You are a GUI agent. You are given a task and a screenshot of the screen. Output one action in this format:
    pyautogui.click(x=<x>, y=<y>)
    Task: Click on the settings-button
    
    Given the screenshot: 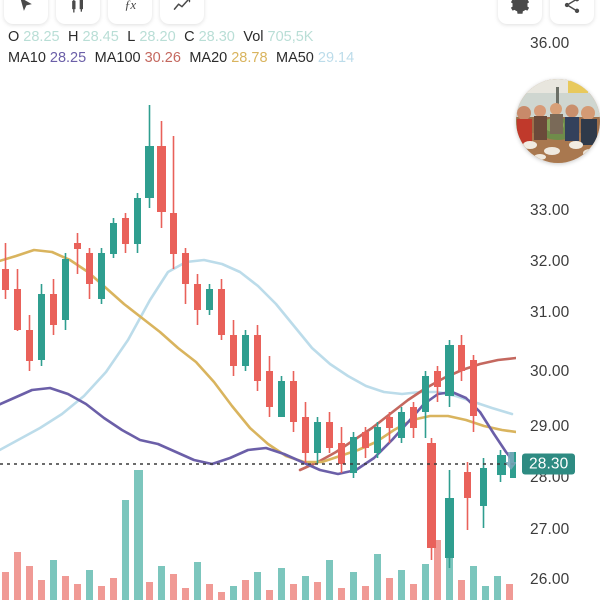 What is the action you would take?
    pyautogui.click(x=520, y=12)
    